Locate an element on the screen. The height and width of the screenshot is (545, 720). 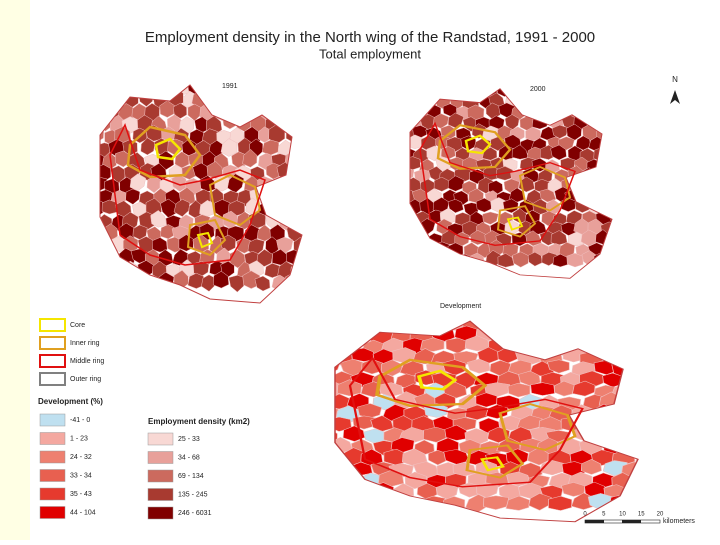
north-label: N is located at coordinates (675, 79).